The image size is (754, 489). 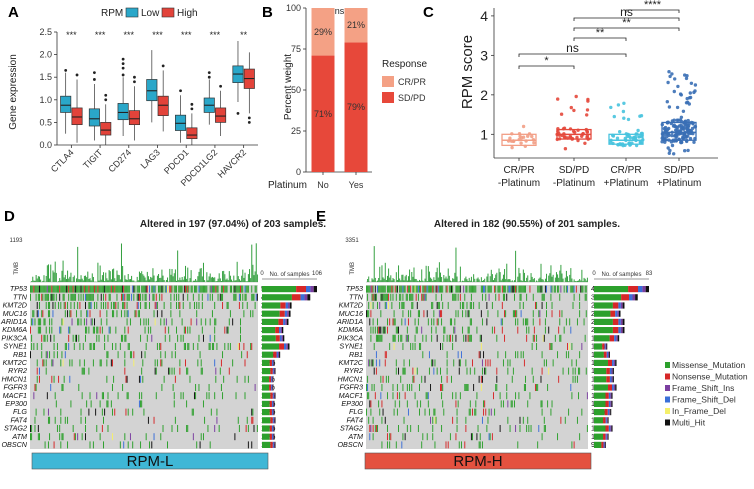 I want to click on panel-c-x-tick-label-line2: +Platinum, so click(x=679, y=183).